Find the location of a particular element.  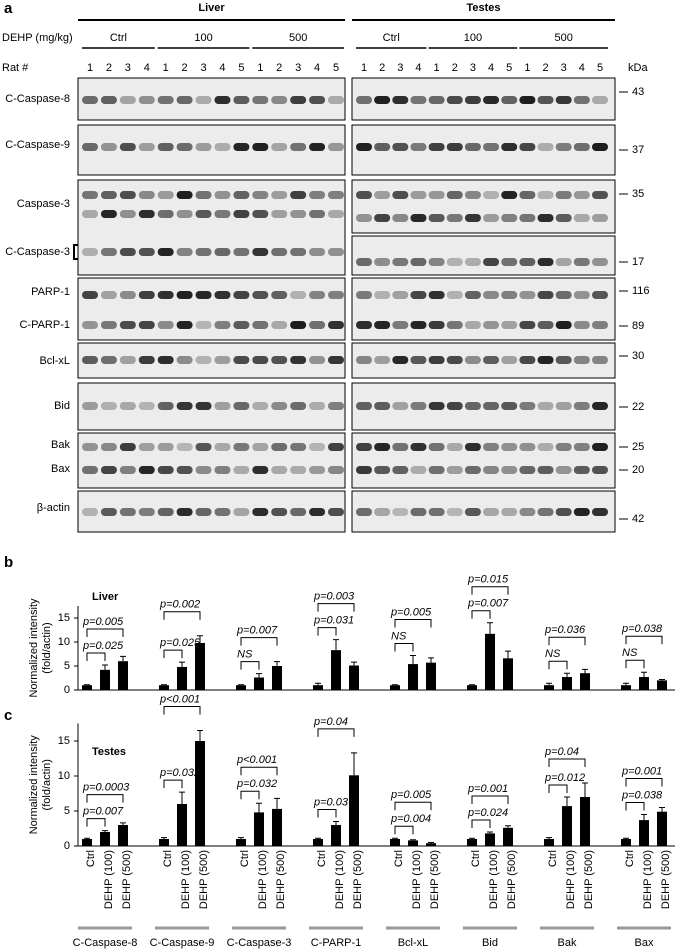

y-tick-label: 15 is located at coordinates (64, 618).